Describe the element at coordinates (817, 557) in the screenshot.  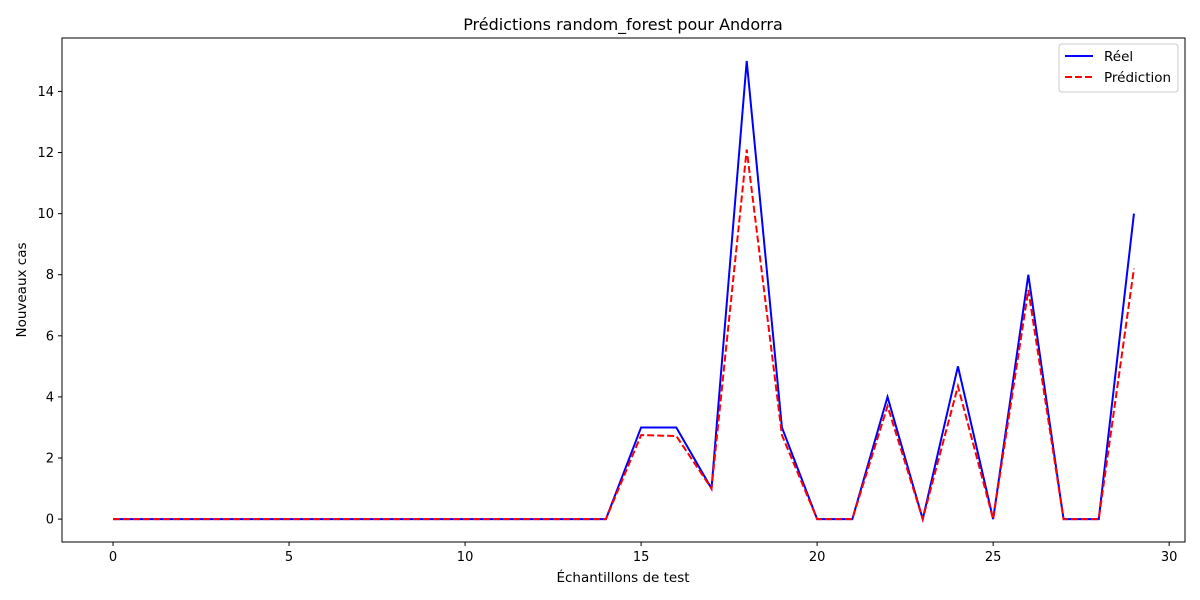
I see `x-tick-label: 20` at that location.